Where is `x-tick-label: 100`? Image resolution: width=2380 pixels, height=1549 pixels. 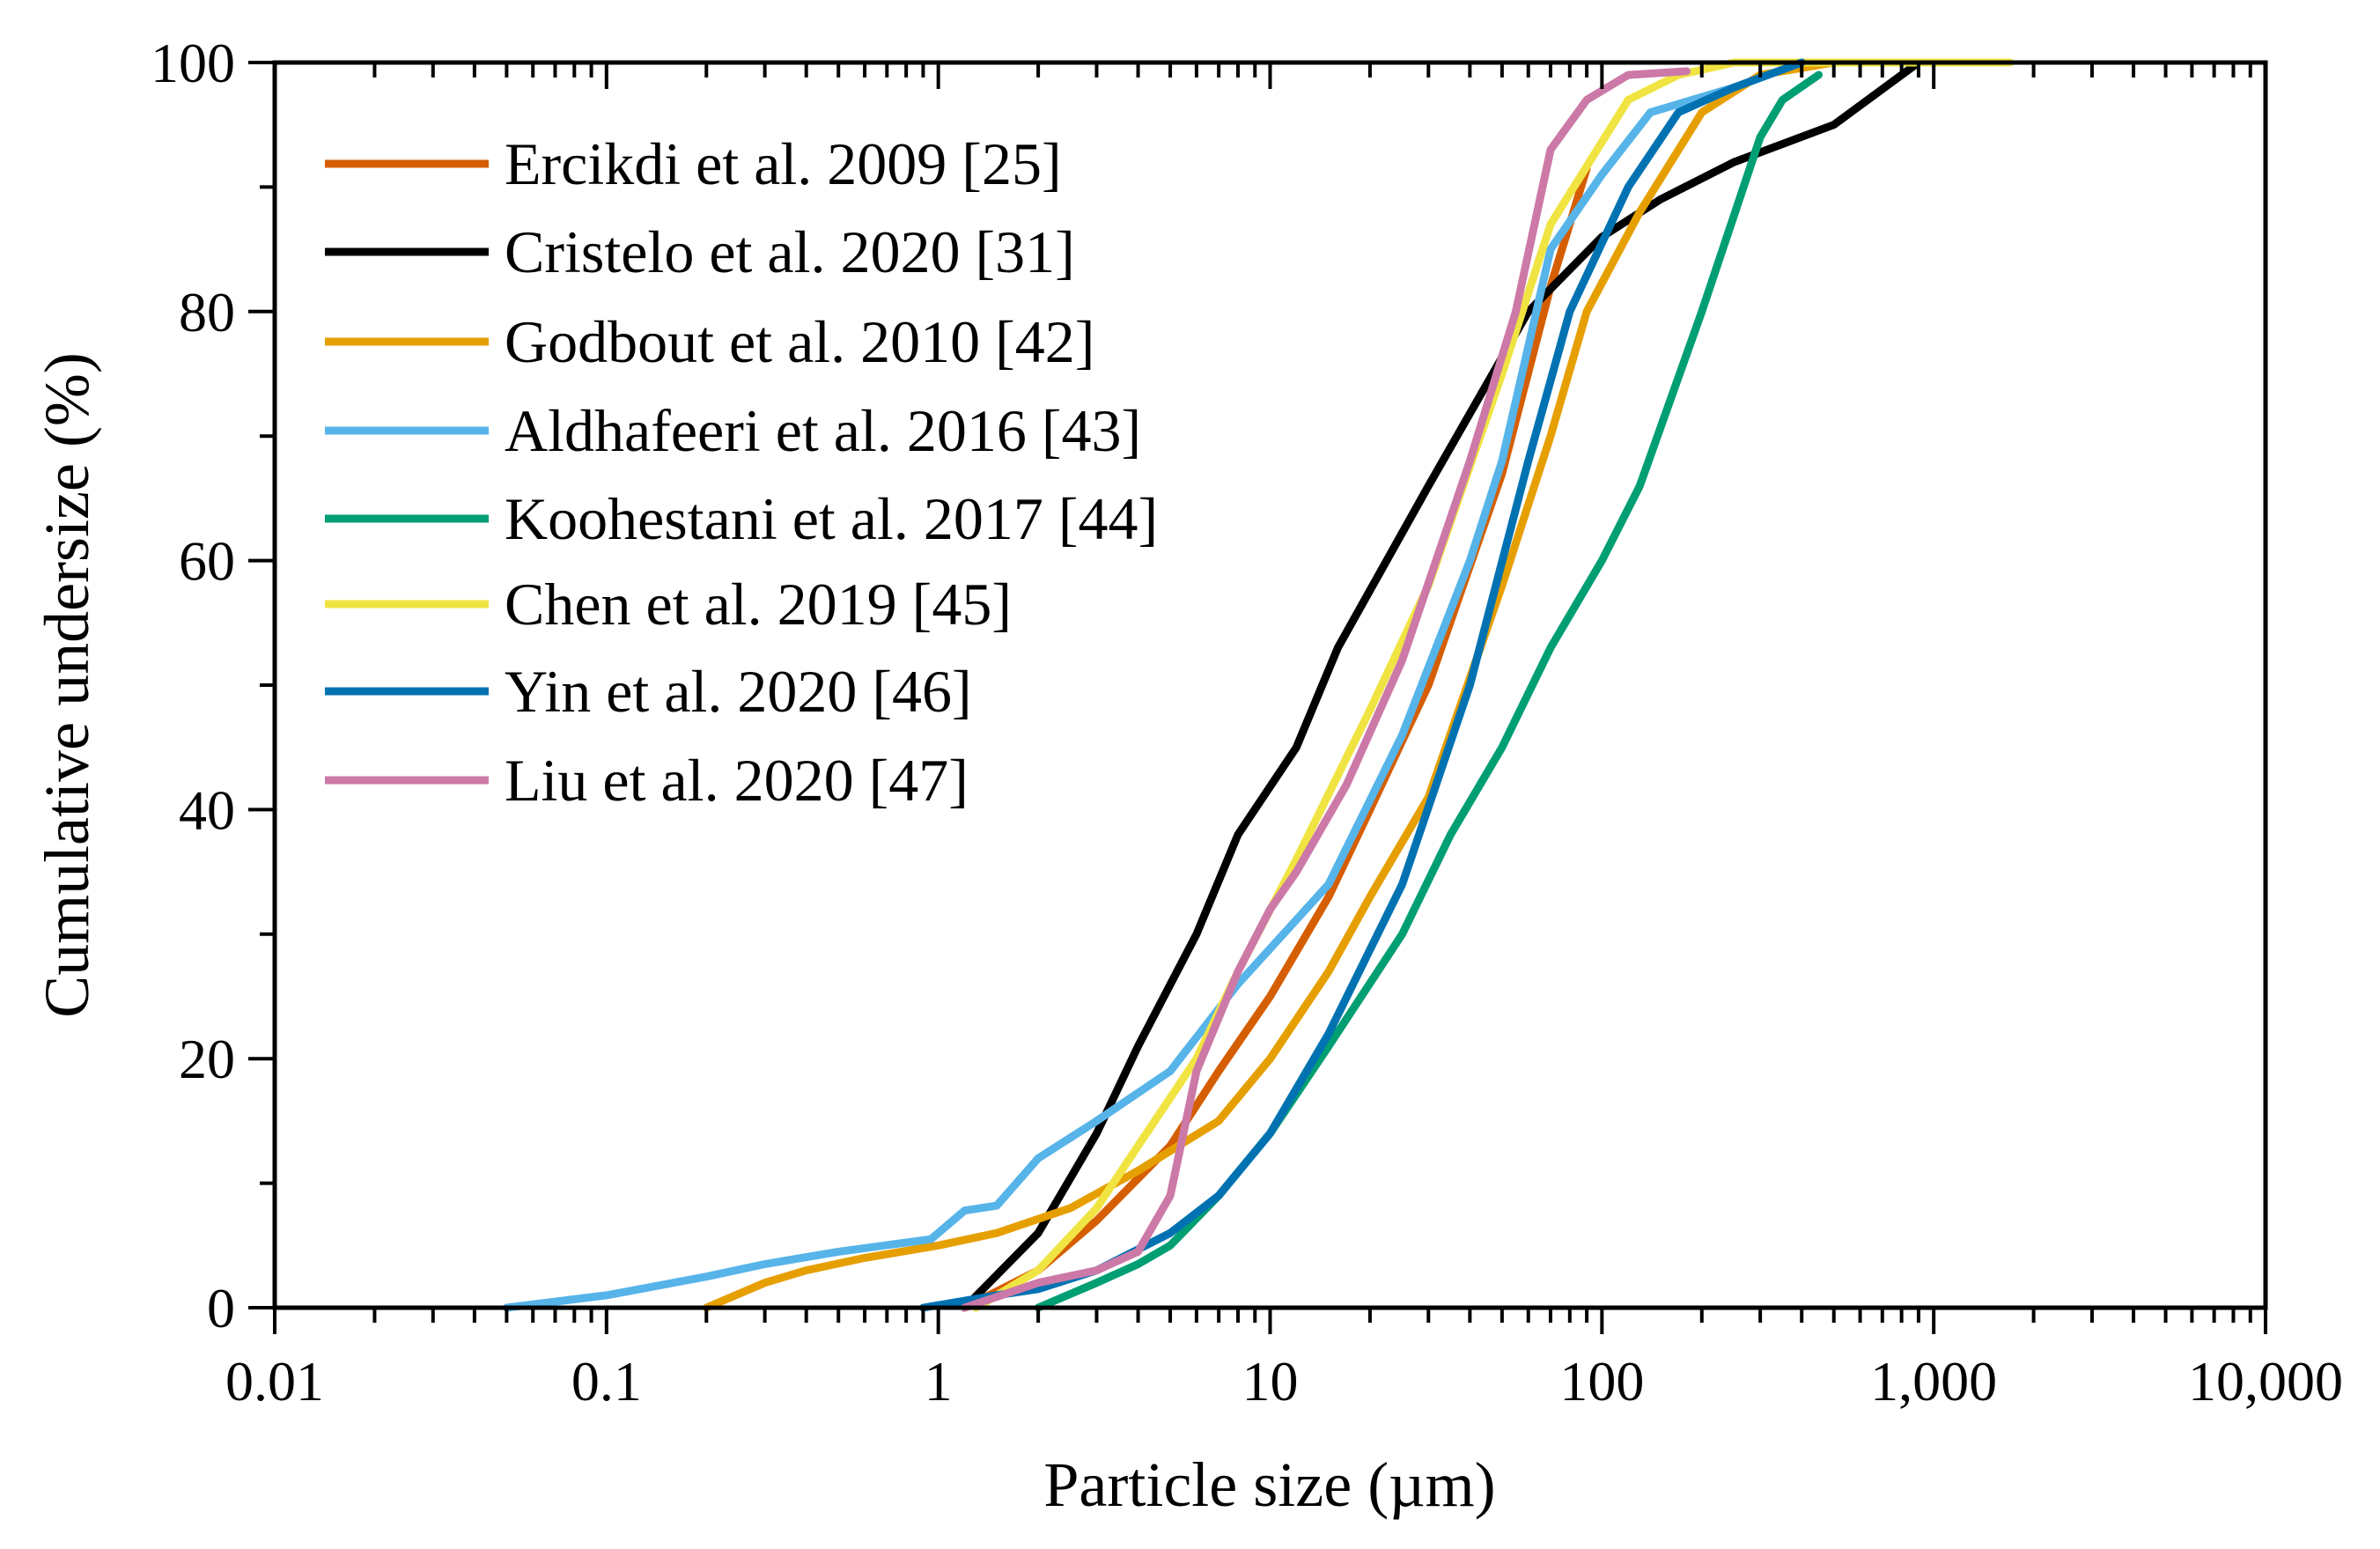
x-tick-label: 100 is located at coordinates (1601, 1382).